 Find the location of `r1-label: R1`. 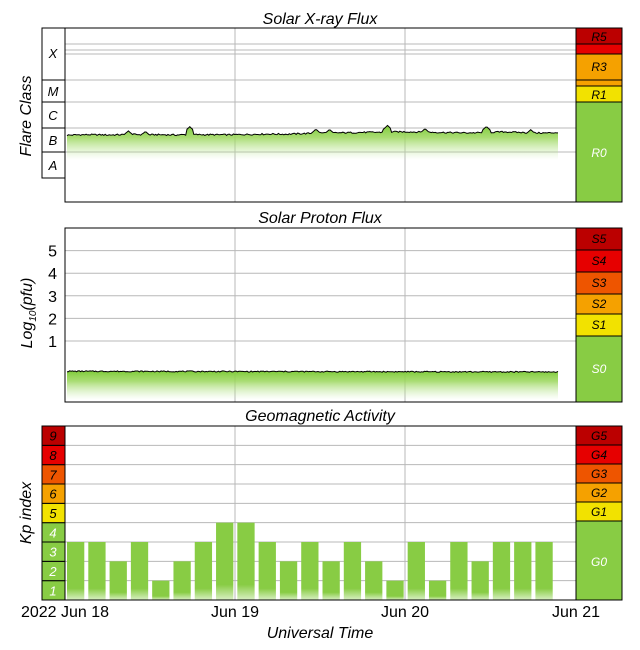

r1-label: R1 is located at coordinates (598, 95).